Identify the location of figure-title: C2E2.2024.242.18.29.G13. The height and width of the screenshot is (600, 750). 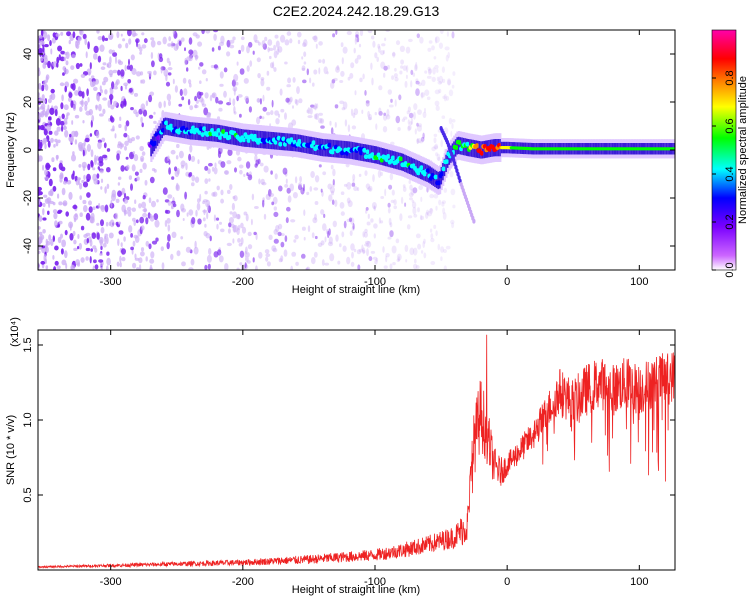
(356, 11).